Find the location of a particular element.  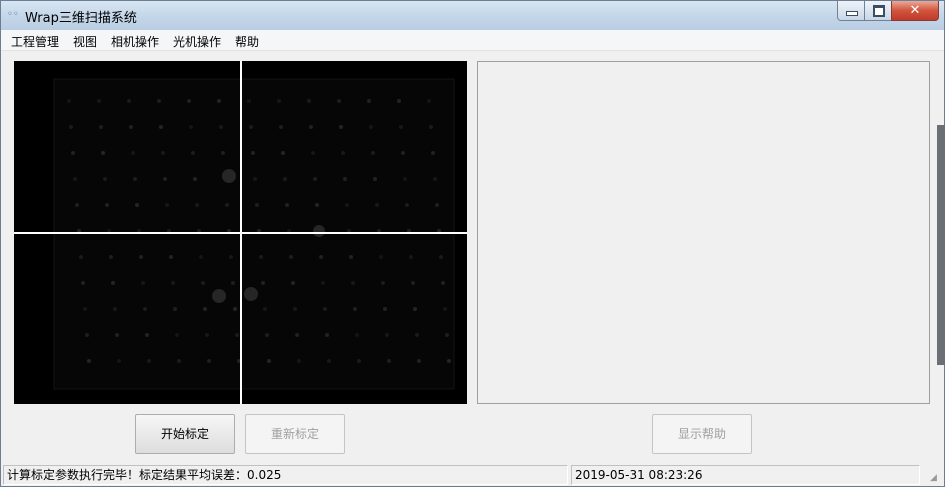

minimize-icon is located at coordinates (852, 13).